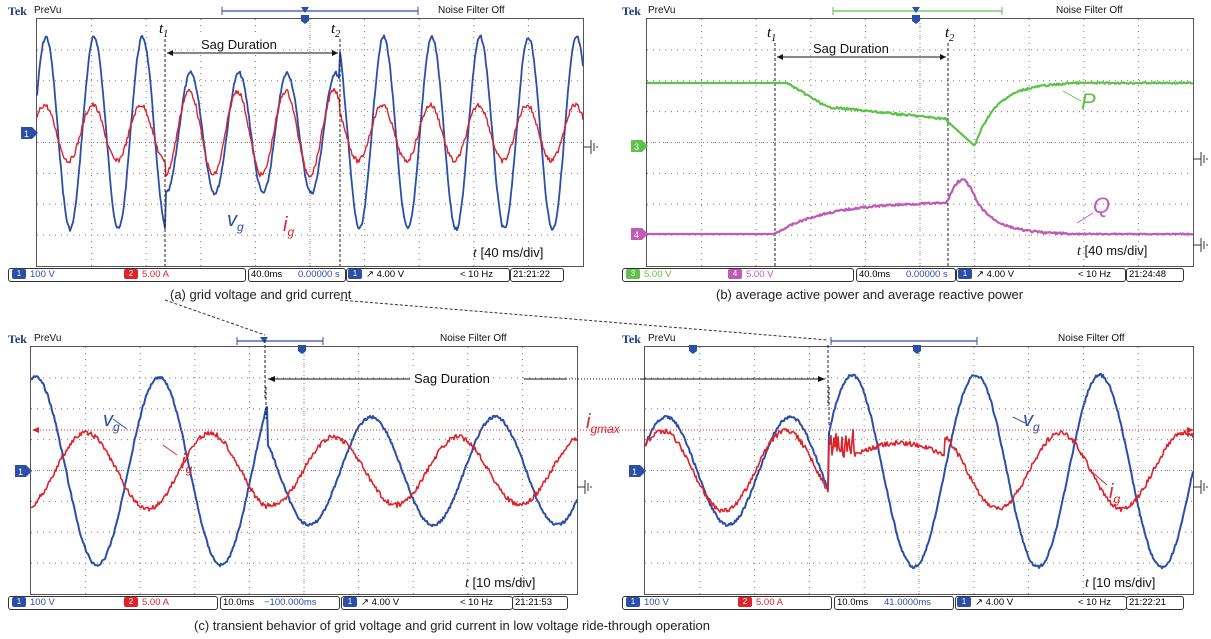 This screenshot has width=1211, height=639. I want to click on t1-label: t1, so click(771, 34).